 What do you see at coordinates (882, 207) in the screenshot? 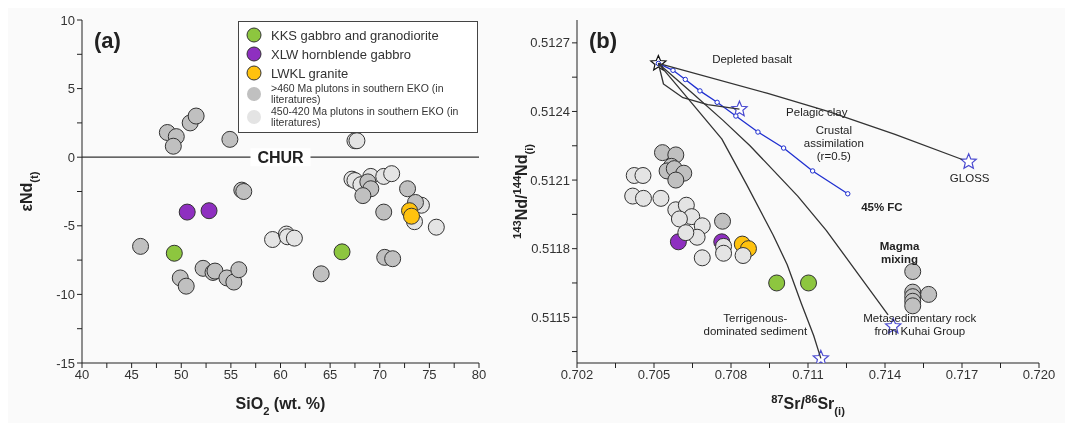
I see `annotation: 45% FC` at bounding box center [882, 207].